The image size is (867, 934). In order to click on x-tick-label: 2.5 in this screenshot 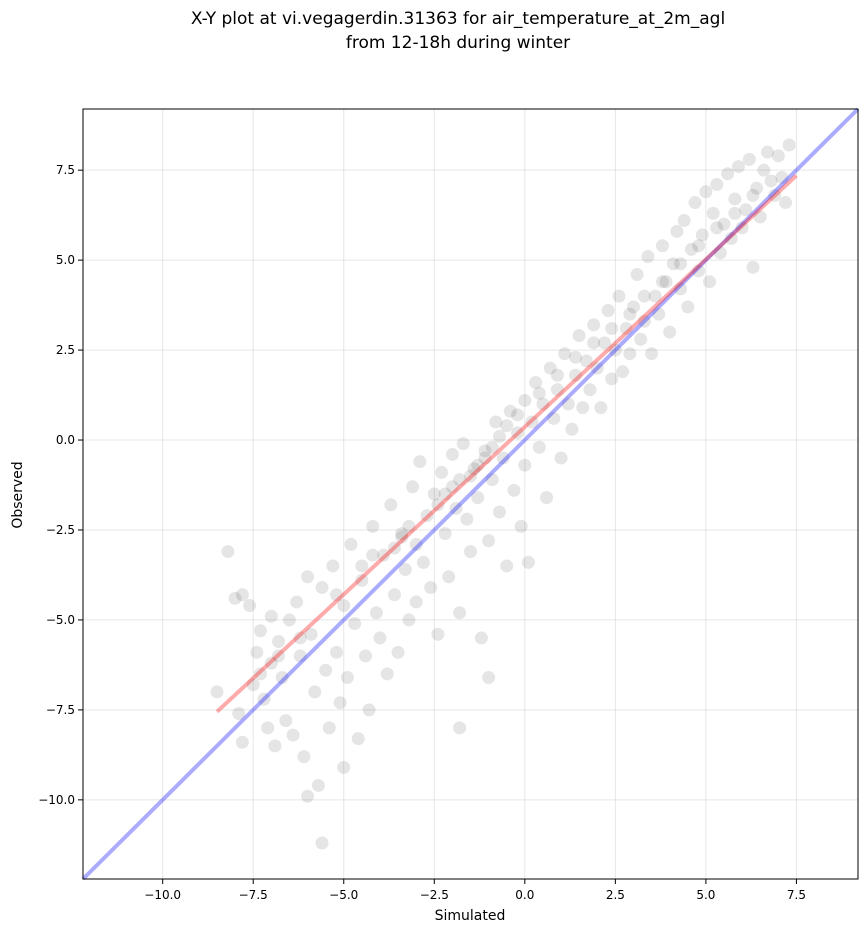, I will do `click(615, 895)`.